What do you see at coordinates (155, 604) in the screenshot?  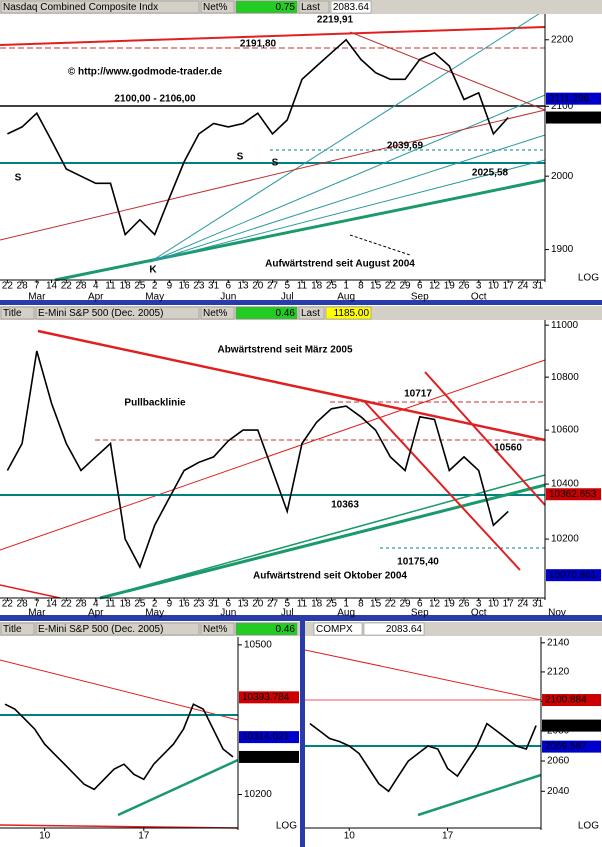 I see `x-tick-label: 2` at bounding box center [155, 604].